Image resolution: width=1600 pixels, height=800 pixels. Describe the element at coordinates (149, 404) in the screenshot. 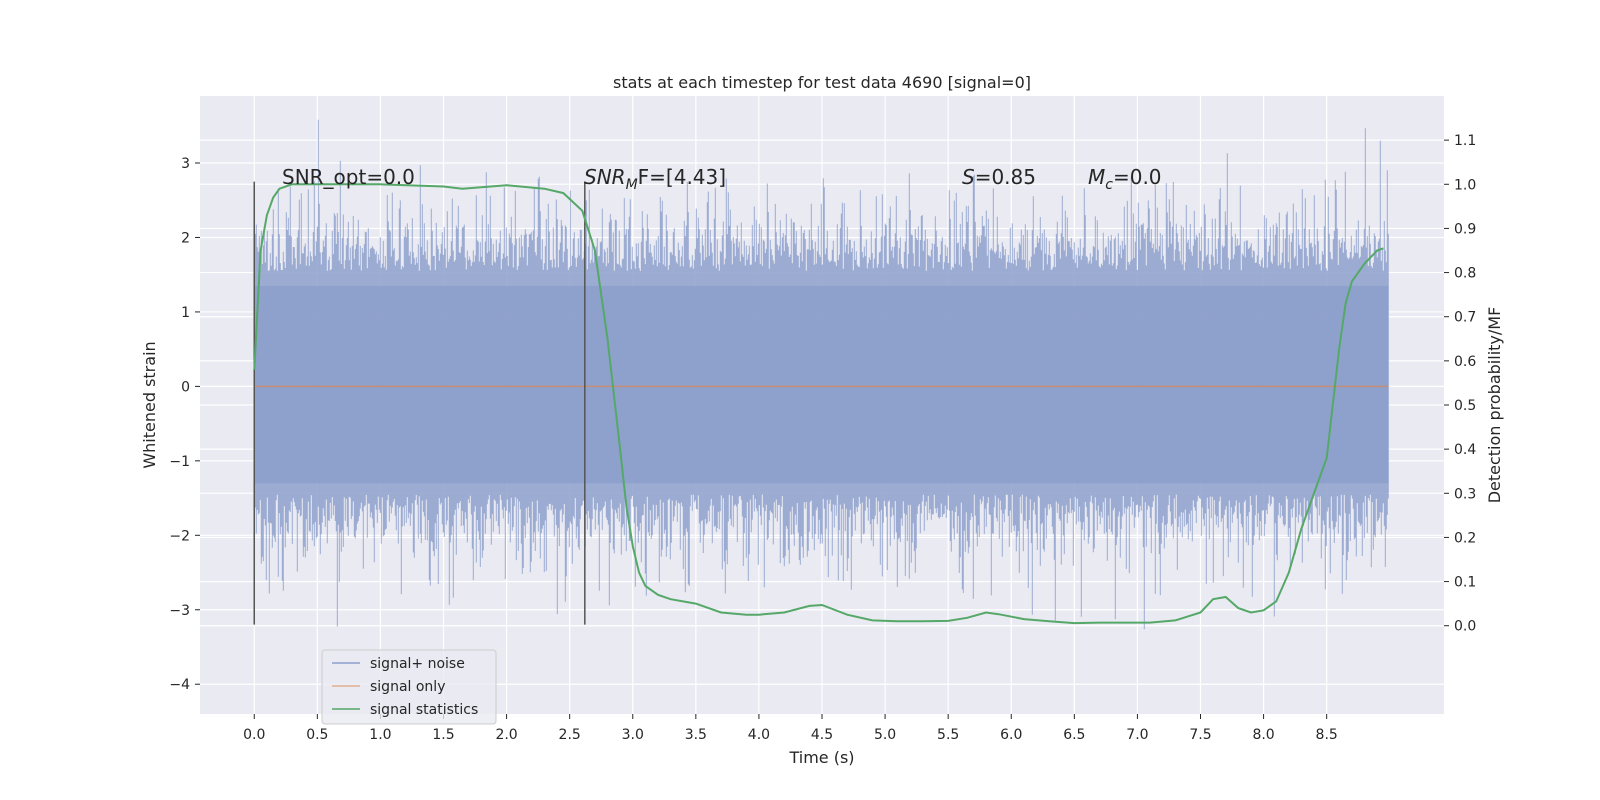

I see `y-axis-label: Whitened strain` at that location.